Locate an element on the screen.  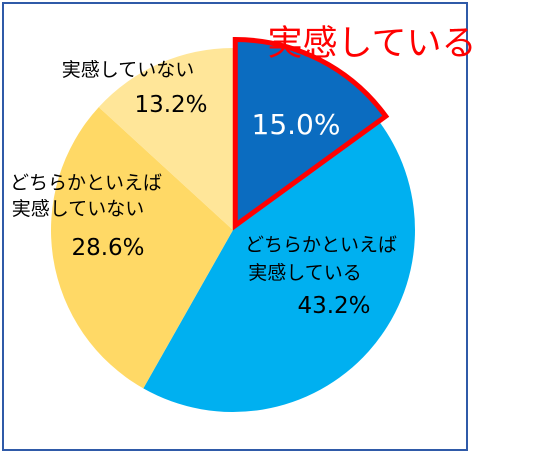
slice-value-label: 13.2% is located at coordinates (170, 105).